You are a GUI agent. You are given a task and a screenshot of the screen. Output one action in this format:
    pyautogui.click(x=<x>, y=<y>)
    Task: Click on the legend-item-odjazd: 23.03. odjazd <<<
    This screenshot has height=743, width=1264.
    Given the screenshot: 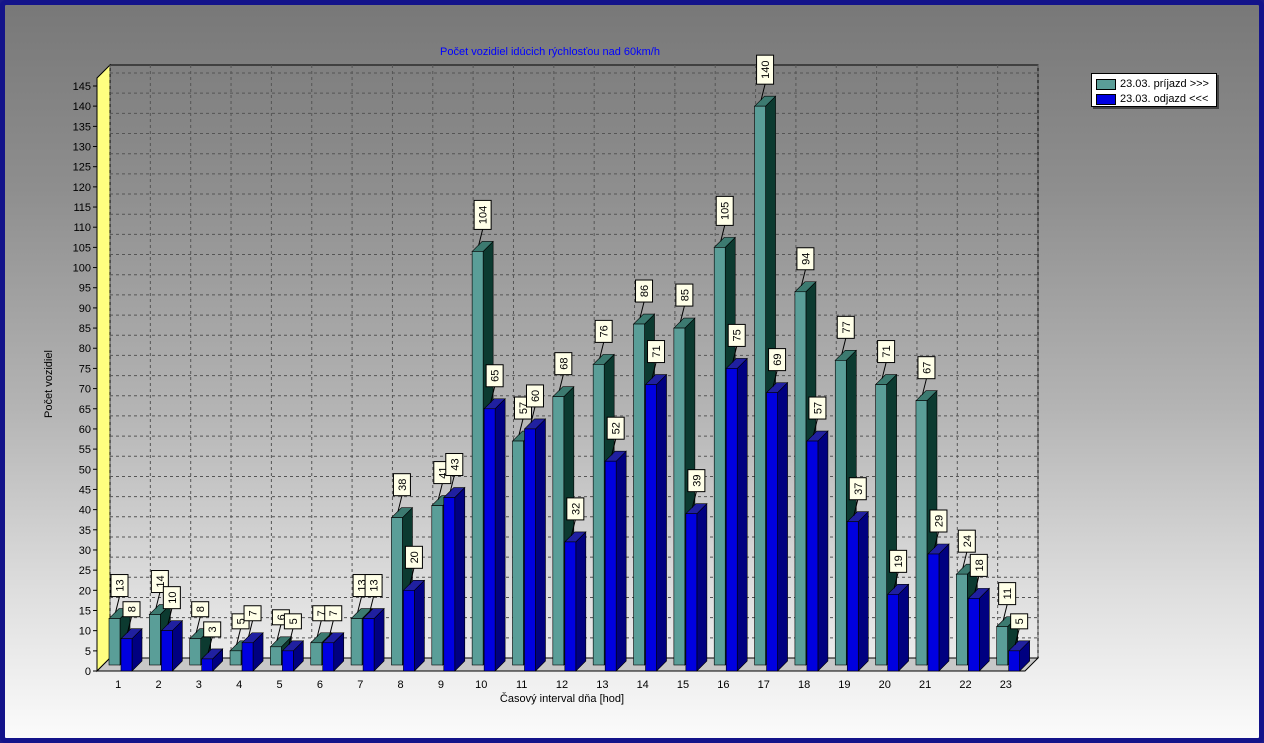 What is the action you would take?
    pyautogui.click(x=1152, y=99)
    